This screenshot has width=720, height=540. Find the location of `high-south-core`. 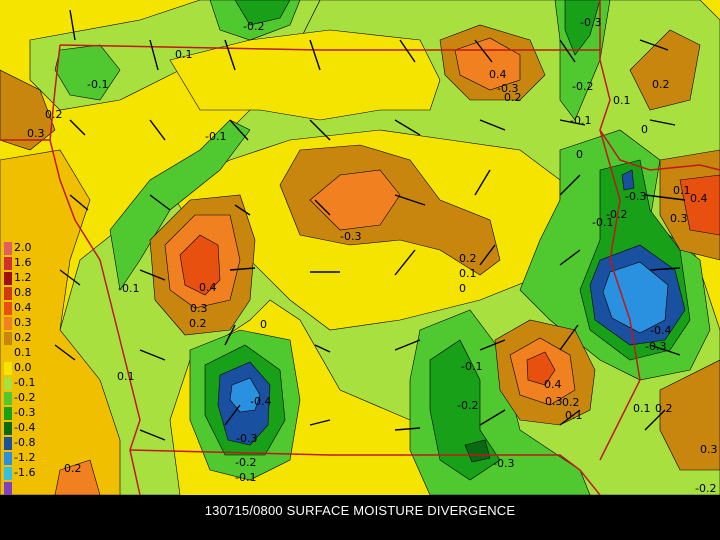

high-south-core is located at coordinates (541, 368).